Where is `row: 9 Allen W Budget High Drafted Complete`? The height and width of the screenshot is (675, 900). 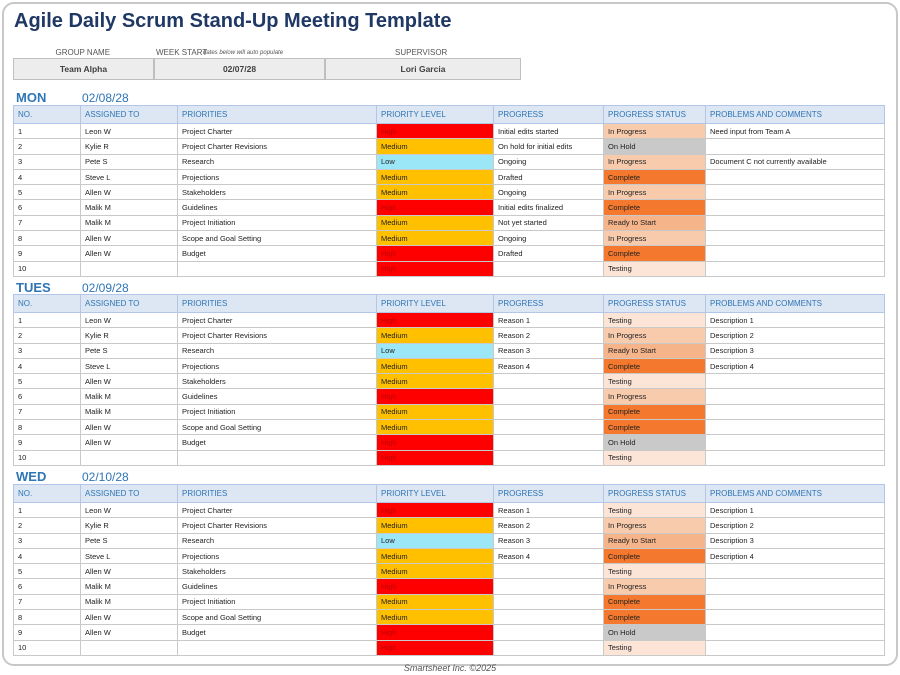
row: 9 Allen W Budget High Drafted Complete is located at coordinates (449, 253).